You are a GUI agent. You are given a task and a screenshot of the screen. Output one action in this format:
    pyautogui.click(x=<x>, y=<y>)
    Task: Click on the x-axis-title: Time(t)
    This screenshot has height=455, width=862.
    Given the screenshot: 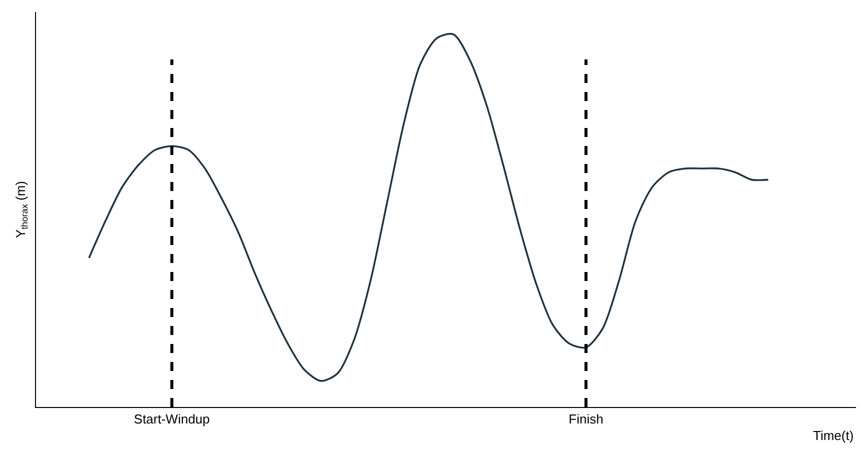 What is the action you would take?
    pyautogui.click(x=833, y=435)
    